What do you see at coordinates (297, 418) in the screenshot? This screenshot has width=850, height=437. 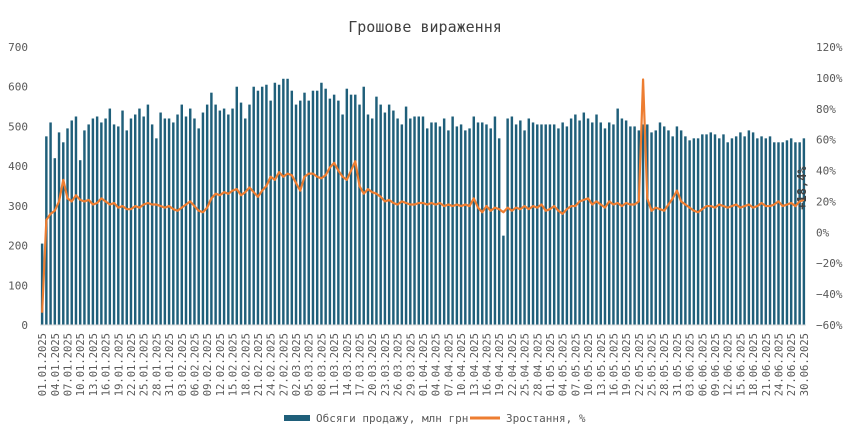 I see `legend-swatch-bars` at bounding box center [297, 418].